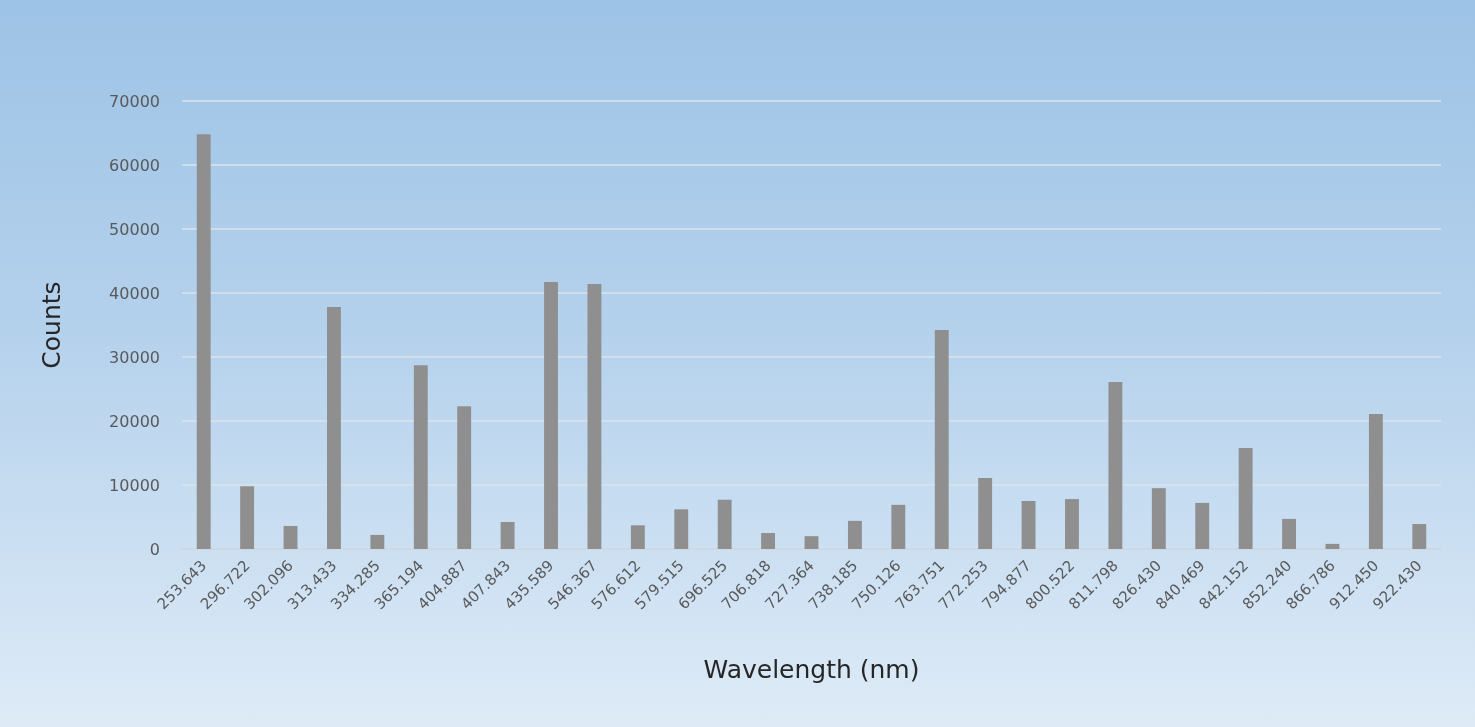 This screenshot has height=727, width=1475. Describe the element at coordinates (134, 357) in the screenshot. I see `y-tick-label: 30000` at that location.